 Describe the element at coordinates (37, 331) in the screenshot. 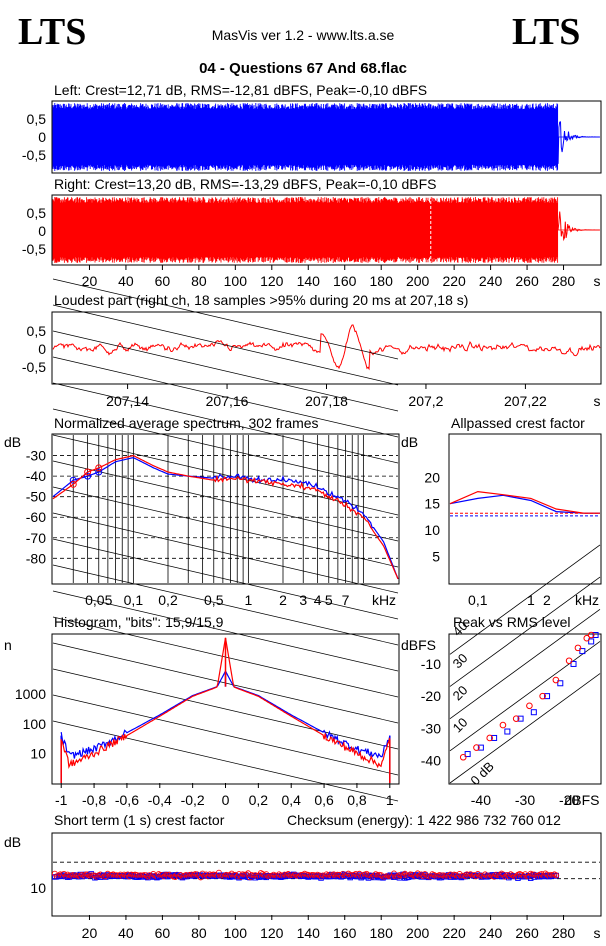

I see `loudest-ytick-0: 0,5` at that location.